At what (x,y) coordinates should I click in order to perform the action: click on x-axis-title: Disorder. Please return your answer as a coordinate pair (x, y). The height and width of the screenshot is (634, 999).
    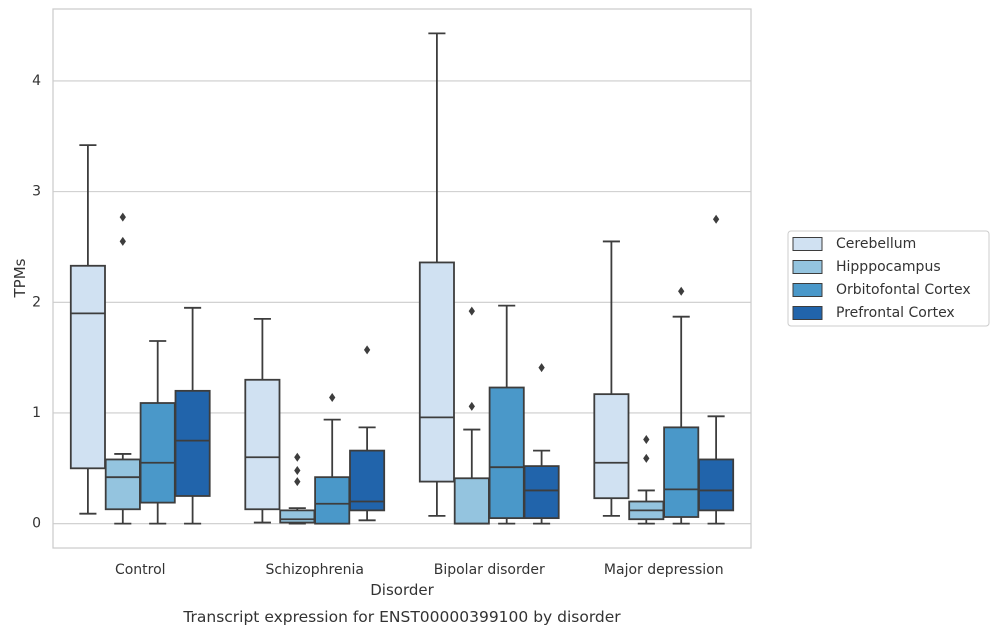
    Looking at the image, I should click on (402, 590).